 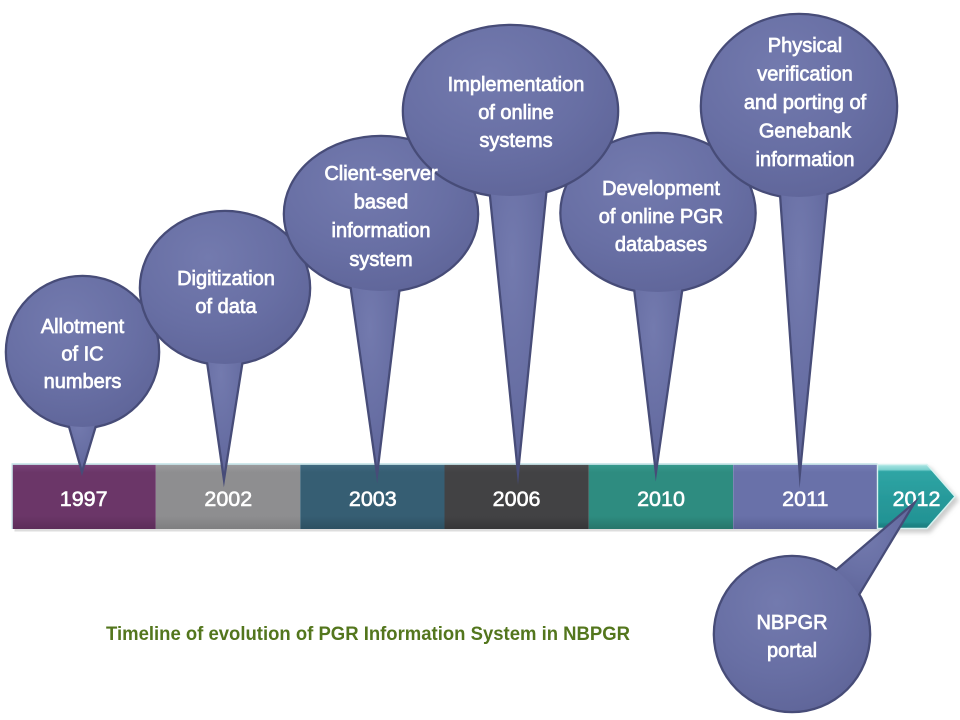 I want to click on svg-text: and porting of, so click(x=805, y=103).